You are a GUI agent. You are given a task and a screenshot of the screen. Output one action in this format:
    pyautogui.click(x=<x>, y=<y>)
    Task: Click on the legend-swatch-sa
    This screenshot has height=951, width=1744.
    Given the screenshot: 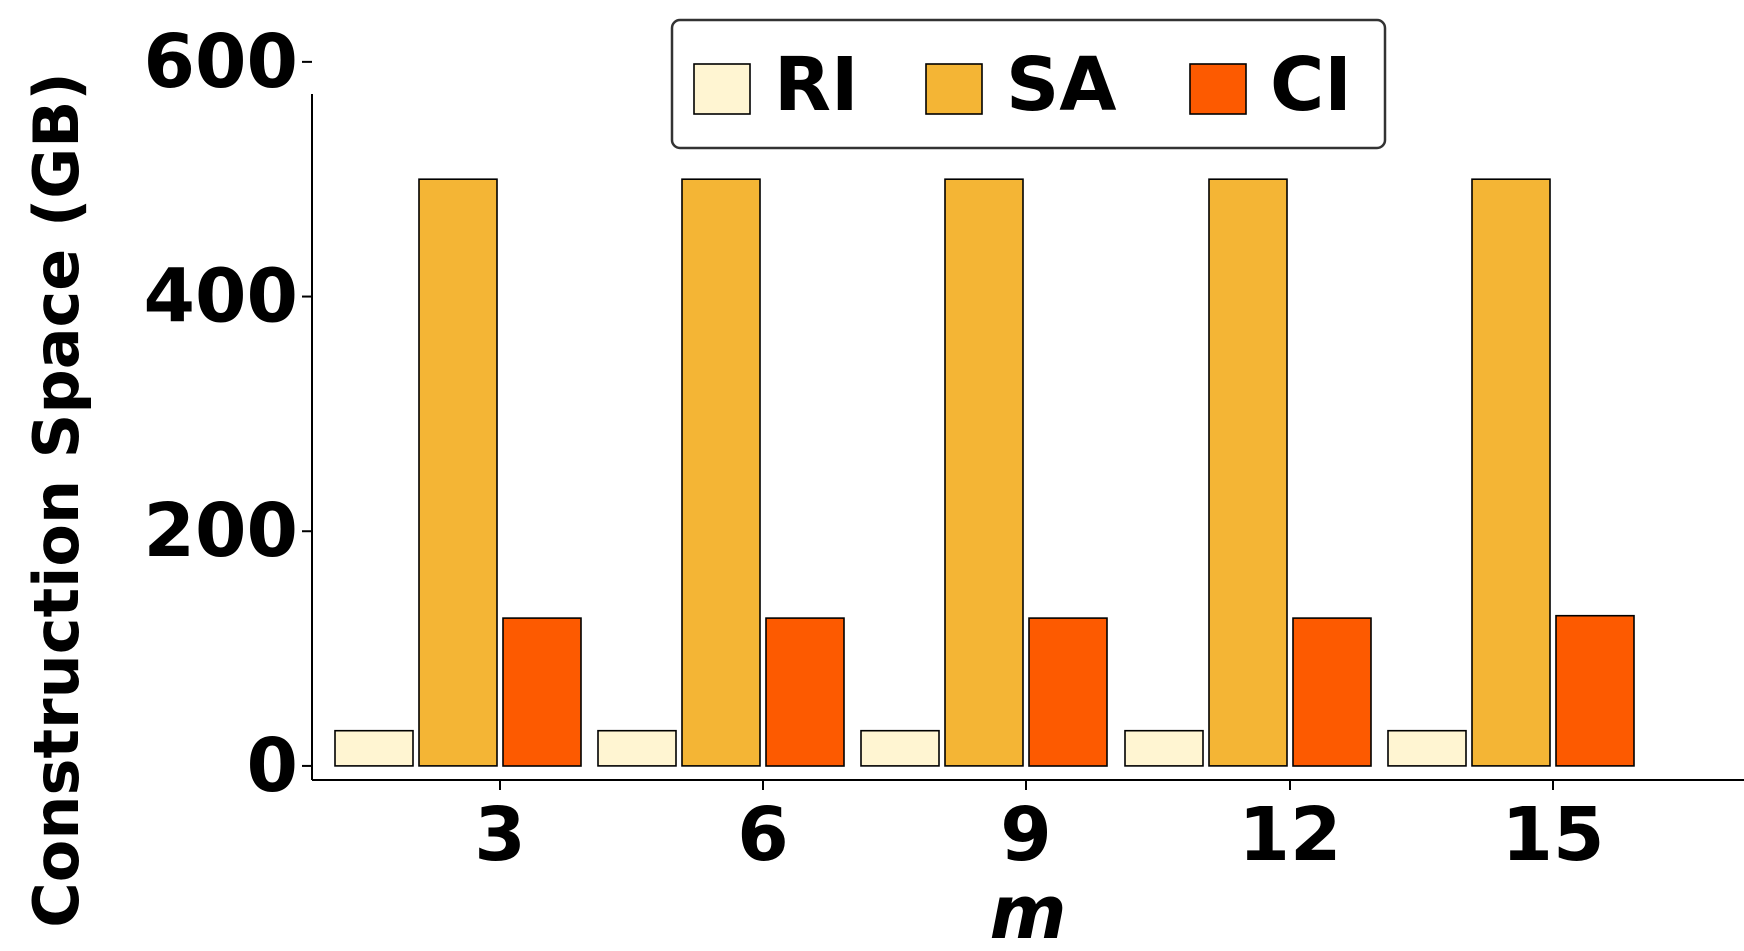 What is the action you would take?
    pyautogui.click(x=954, y=89)
    